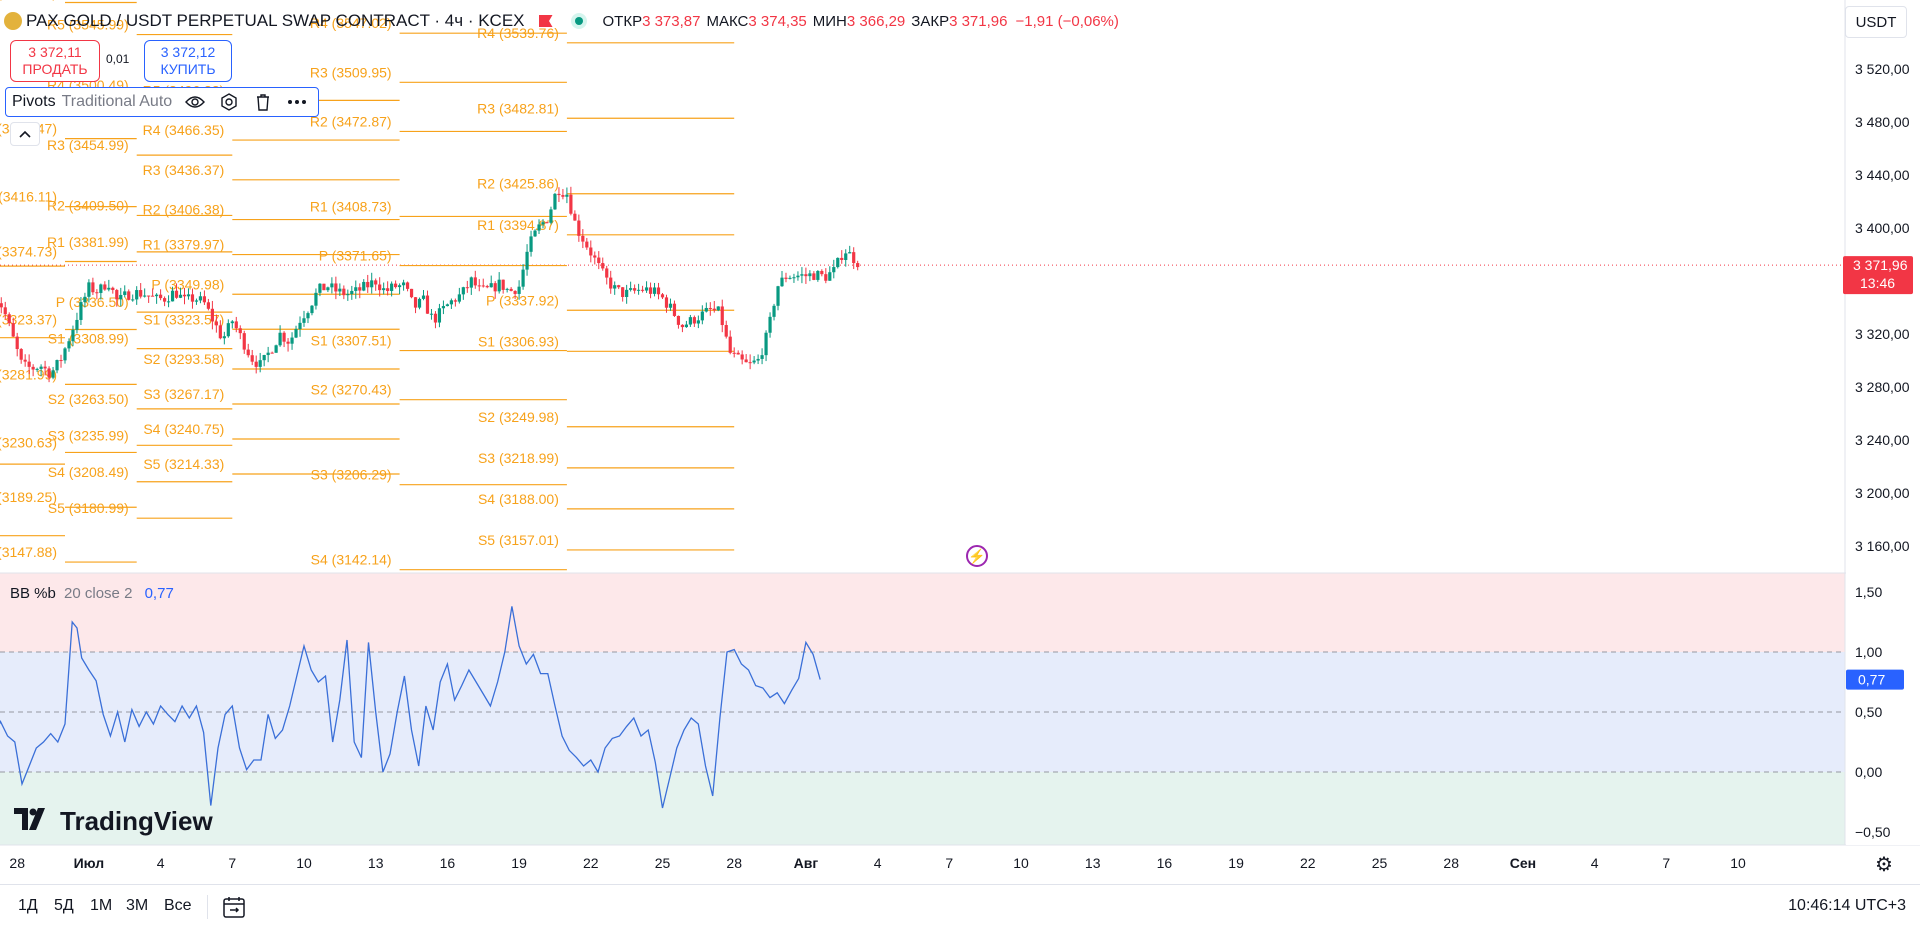  Describe the element at coordinates (949, 863) in the screenshot. I see `time-tick-label: 7` at that location.